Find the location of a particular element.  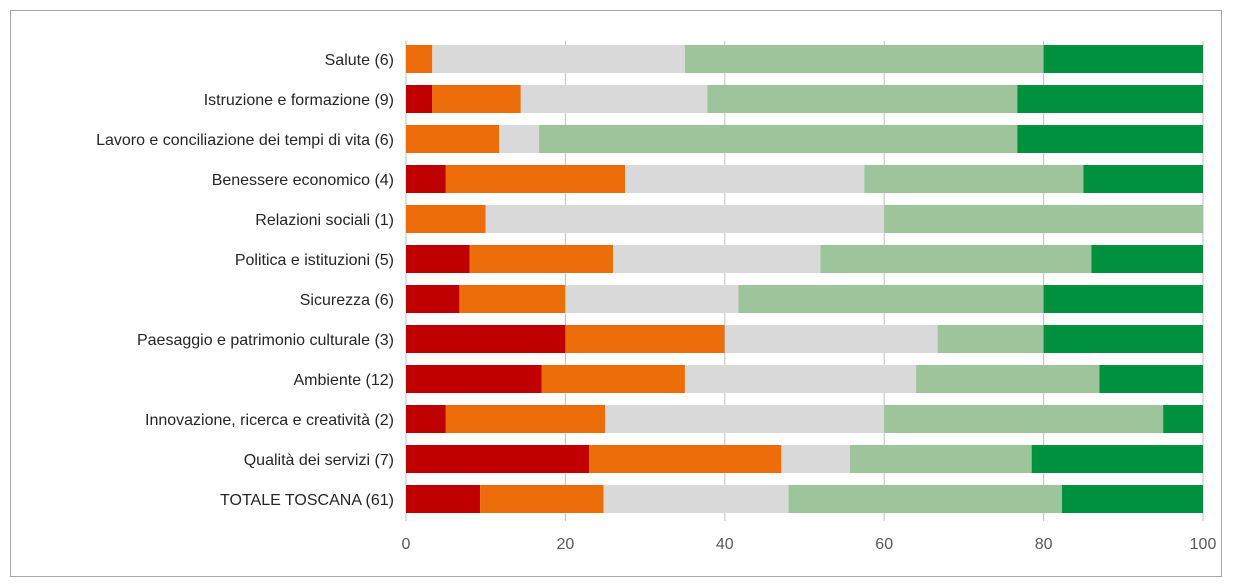

category-label: Politica e istituzioni (5) is located at coordinates (314, 260).